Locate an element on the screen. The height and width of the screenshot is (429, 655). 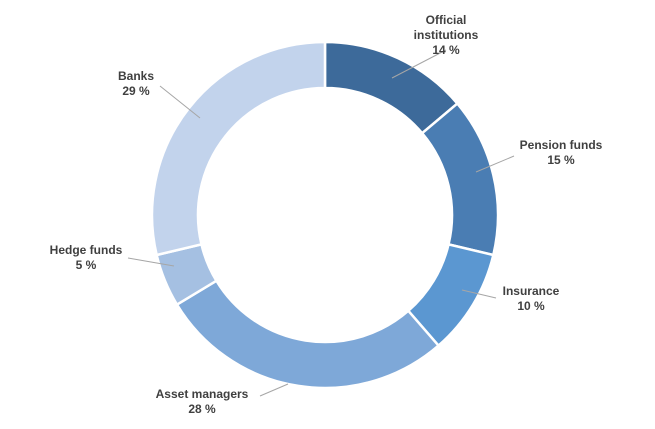
leader-line-banks is located at coordinates (180, 102).